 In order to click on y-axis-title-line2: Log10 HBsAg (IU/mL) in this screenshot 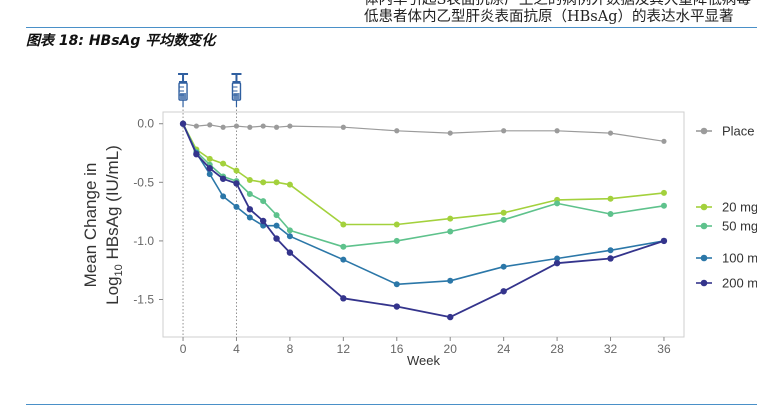, I will do `click(114, 225)`.